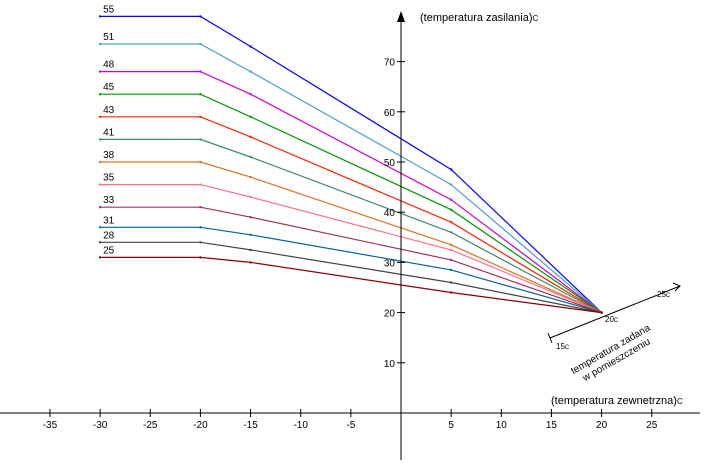 The height and width of the screenshot is (463, 705). I want to click on room-end-unit: C, so click(668, 296).